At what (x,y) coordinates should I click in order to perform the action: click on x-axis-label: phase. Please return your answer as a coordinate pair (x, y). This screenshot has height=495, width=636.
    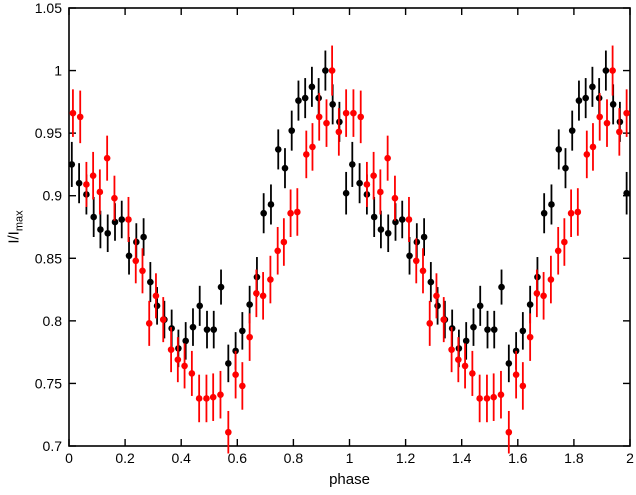
    Looking at the image, I should click on (349, 479).